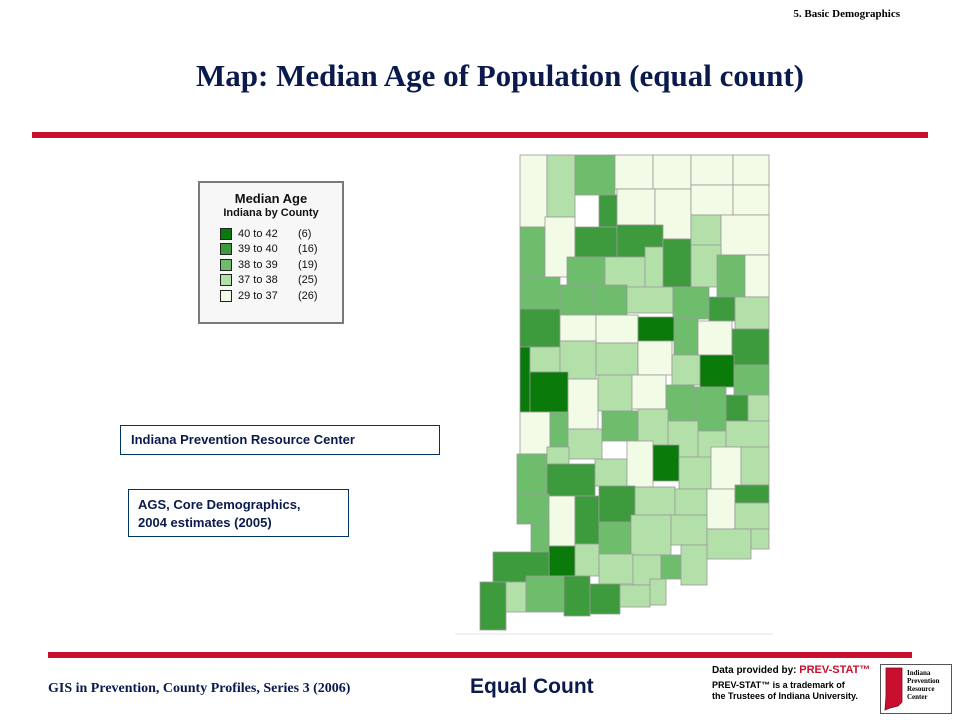 The width and height of the screenshot is (960, 720). Describe the element at coordinates (219, 504) in the screenshot. I see `source-line-1: AGS, Core Demographics,` at that location.